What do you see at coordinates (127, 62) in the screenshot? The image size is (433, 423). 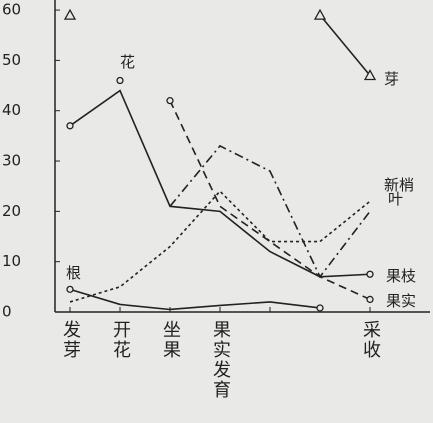 I see `series-label: 花` at bounding box center [127, 62].